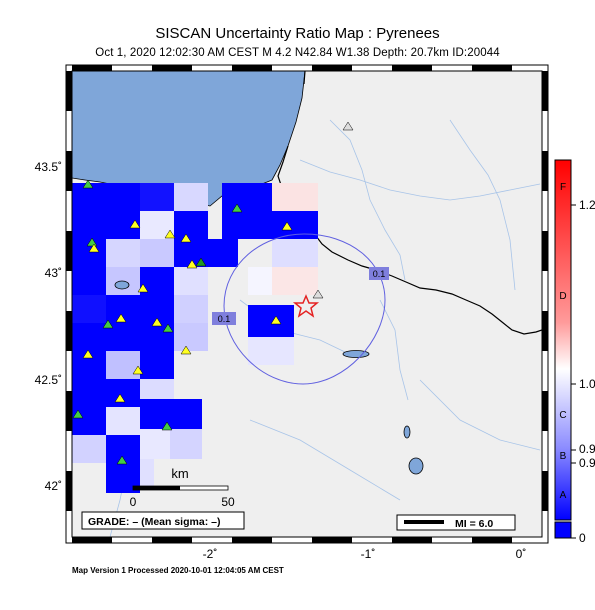  I want to click on epicenter-star, so click(306, 306).